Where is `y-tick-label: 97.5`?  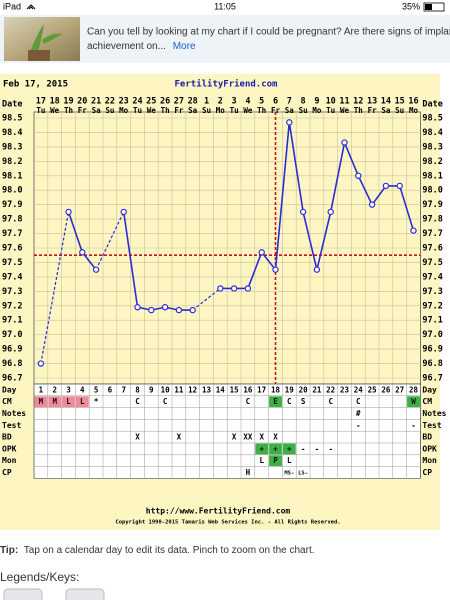 y-tick-label: 97.5 is located at coordinates (432, 263).